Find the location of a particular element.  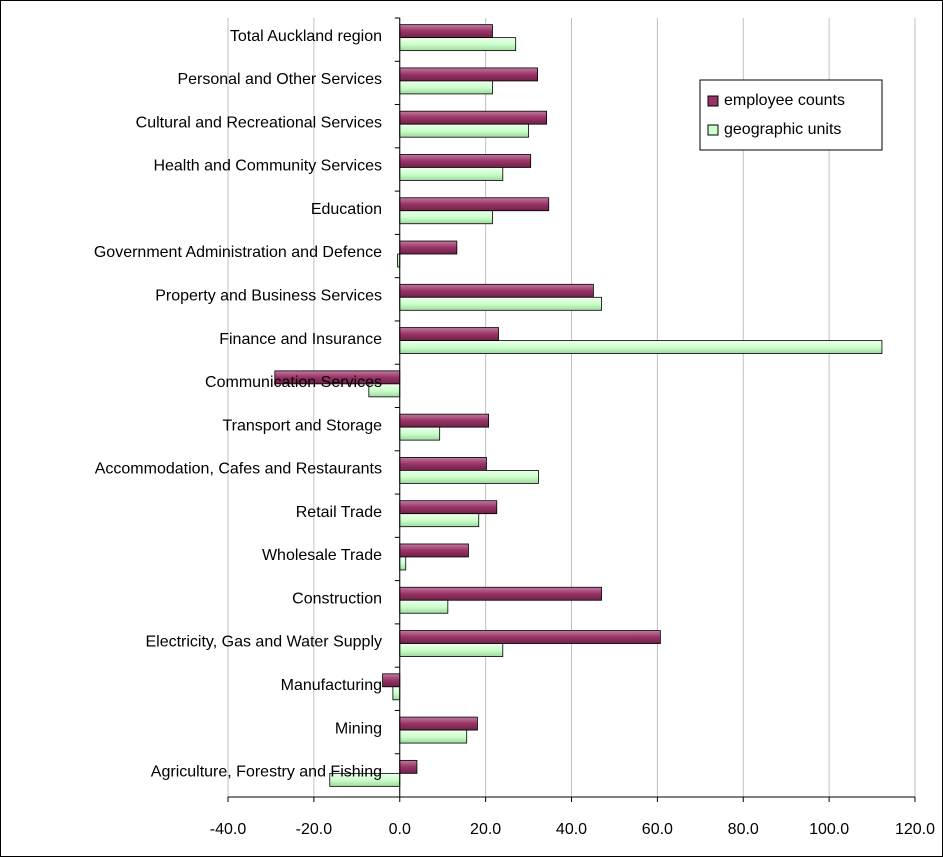

legend-label: geographic units is located at coordinates (782, 129).